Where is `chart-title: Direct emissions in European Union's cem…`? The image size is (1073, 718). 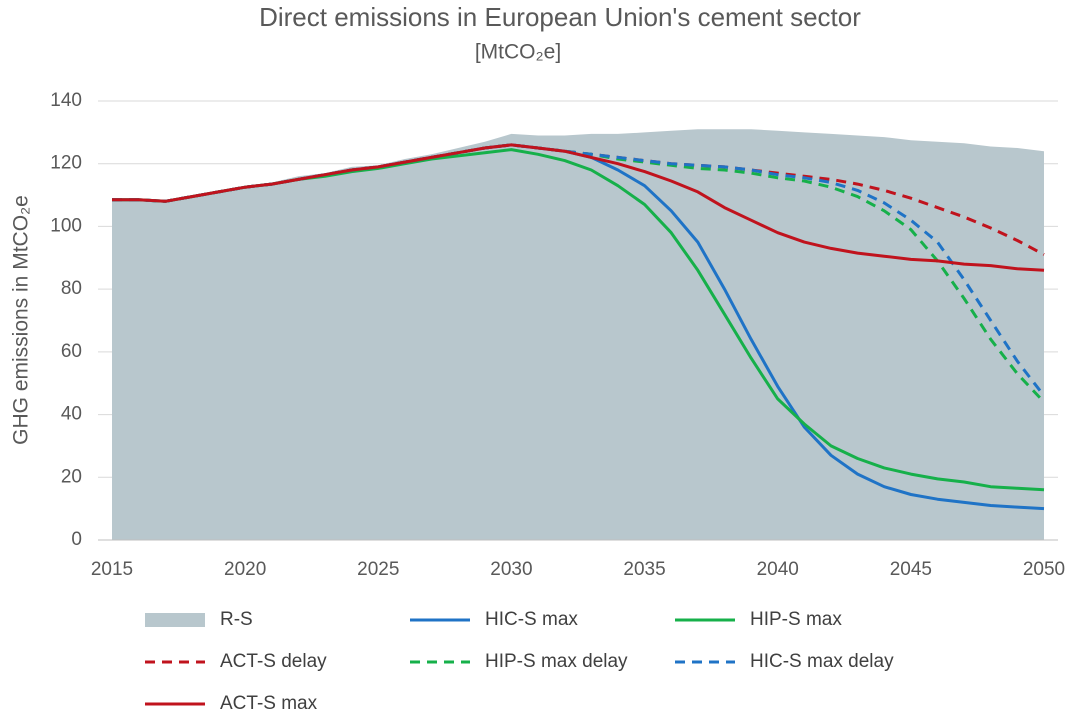 chart-title: Direct emissions in European Union's cem… is located at coordinates (560, 17).